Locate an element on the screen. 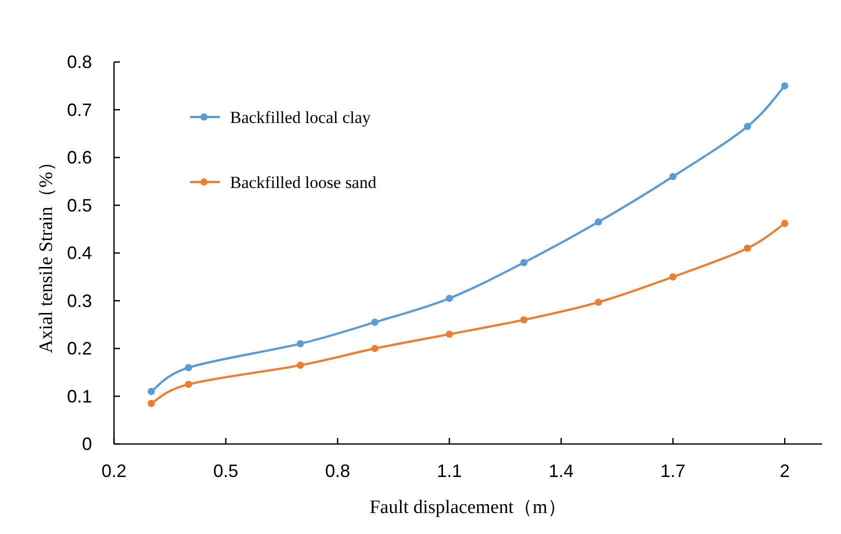 This screenshot has width=841, height=534. y-tick-label: 0.5 is located at coordinates (79, 205).